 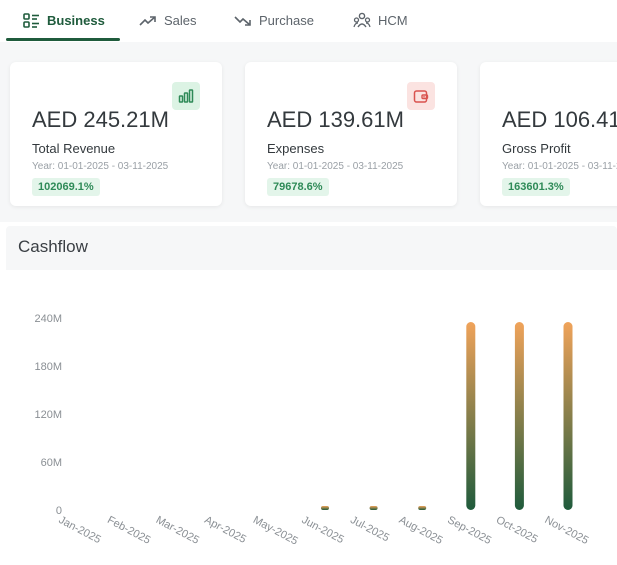 I want to click on trend-down-icon, so click(x=243, y=21).